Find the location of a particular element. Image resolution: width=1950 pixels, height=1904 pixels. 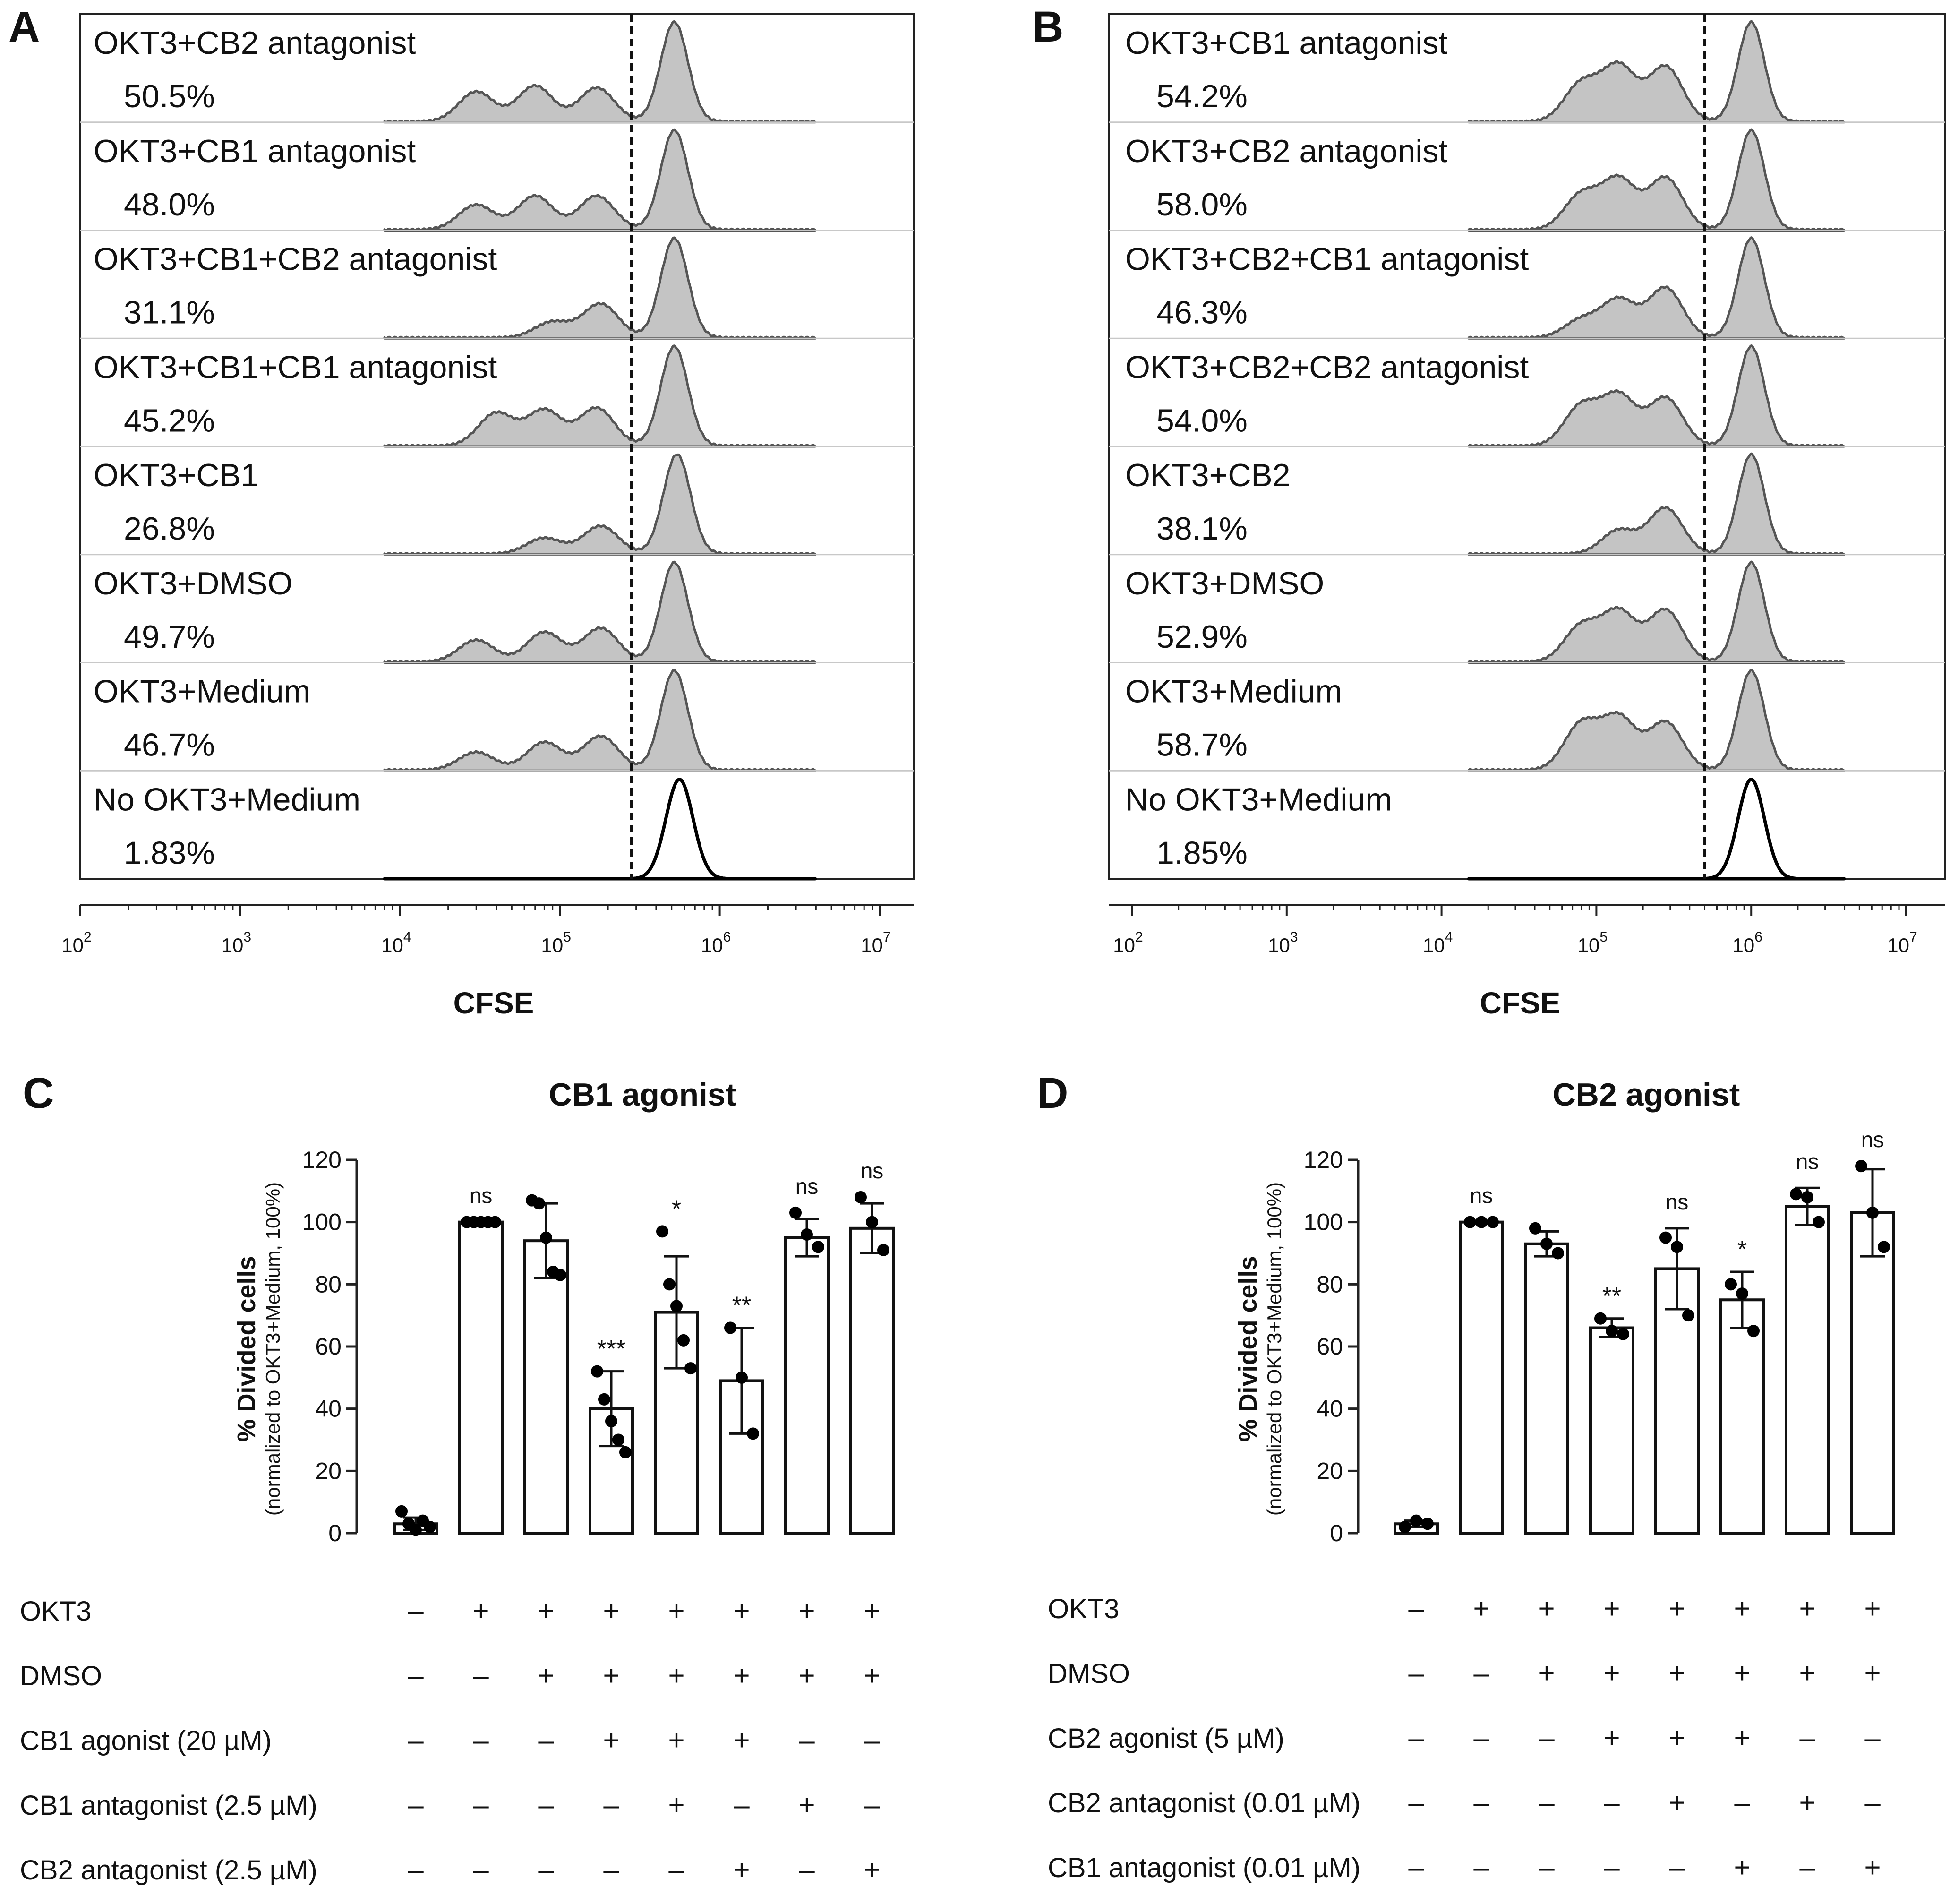

track-label: OKT3+CB2 is located at coordinates (1208, 475).